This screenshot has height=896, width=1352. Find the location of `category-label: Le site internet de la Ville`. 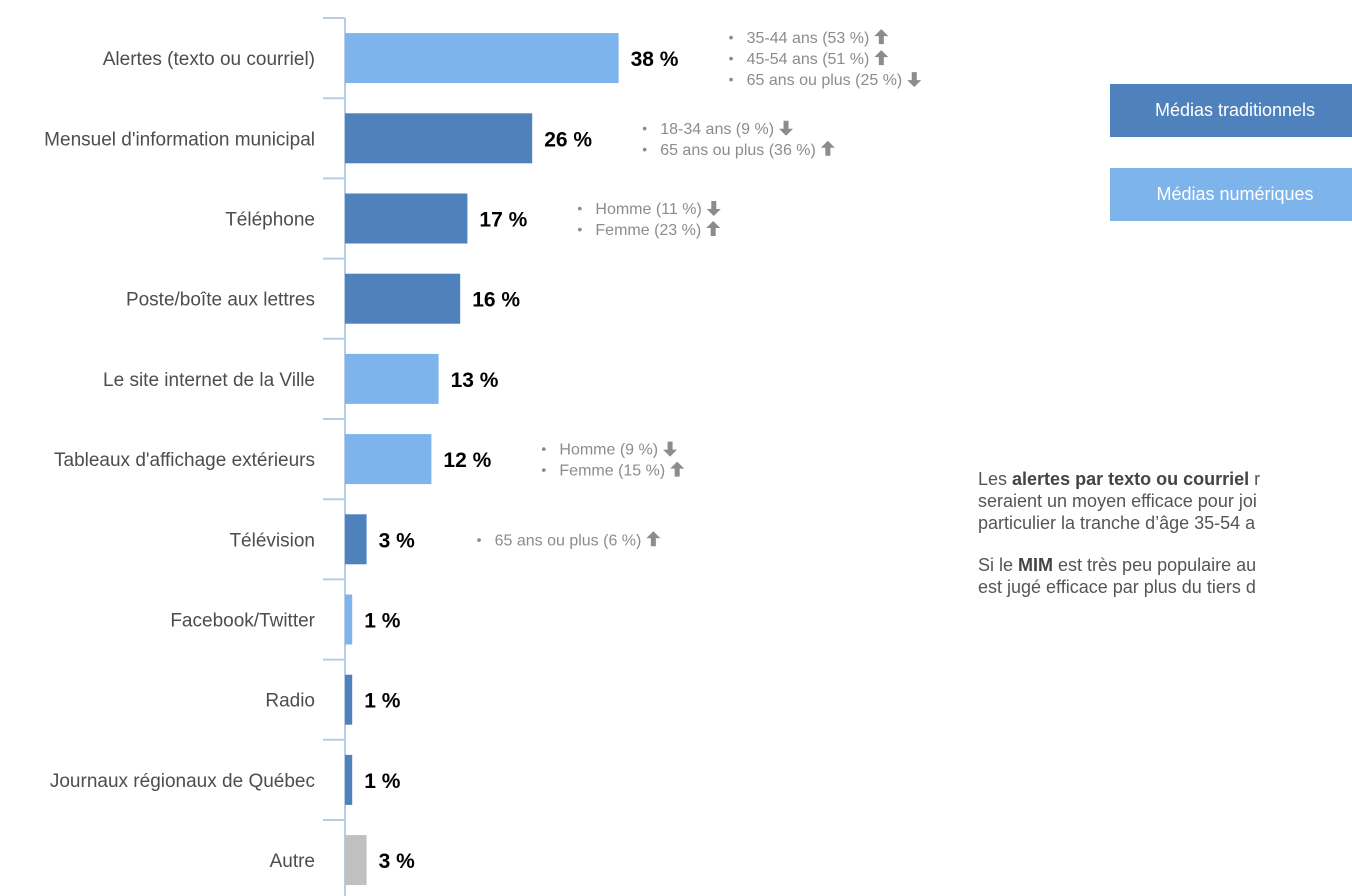

category-label: Le site internet de la Ville is located at coordinates (209, 380).